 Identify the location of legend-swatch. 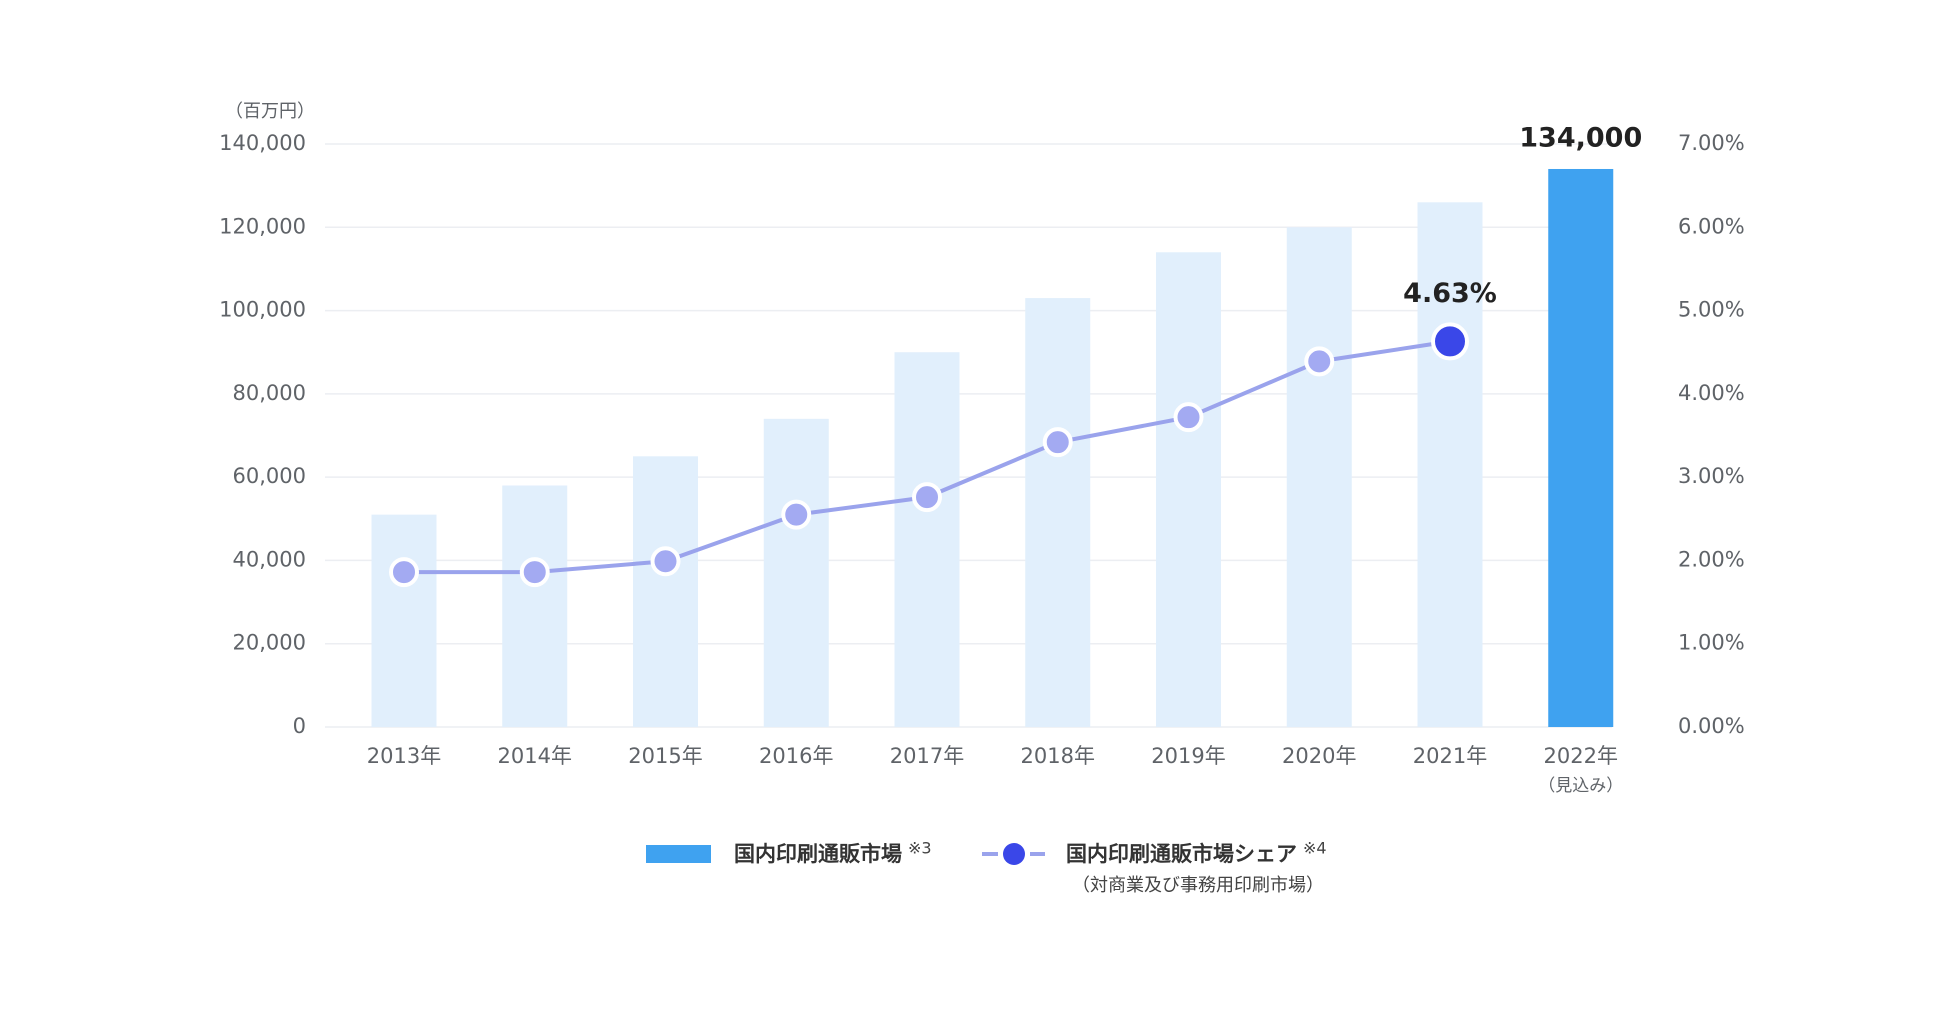
(678, 854).